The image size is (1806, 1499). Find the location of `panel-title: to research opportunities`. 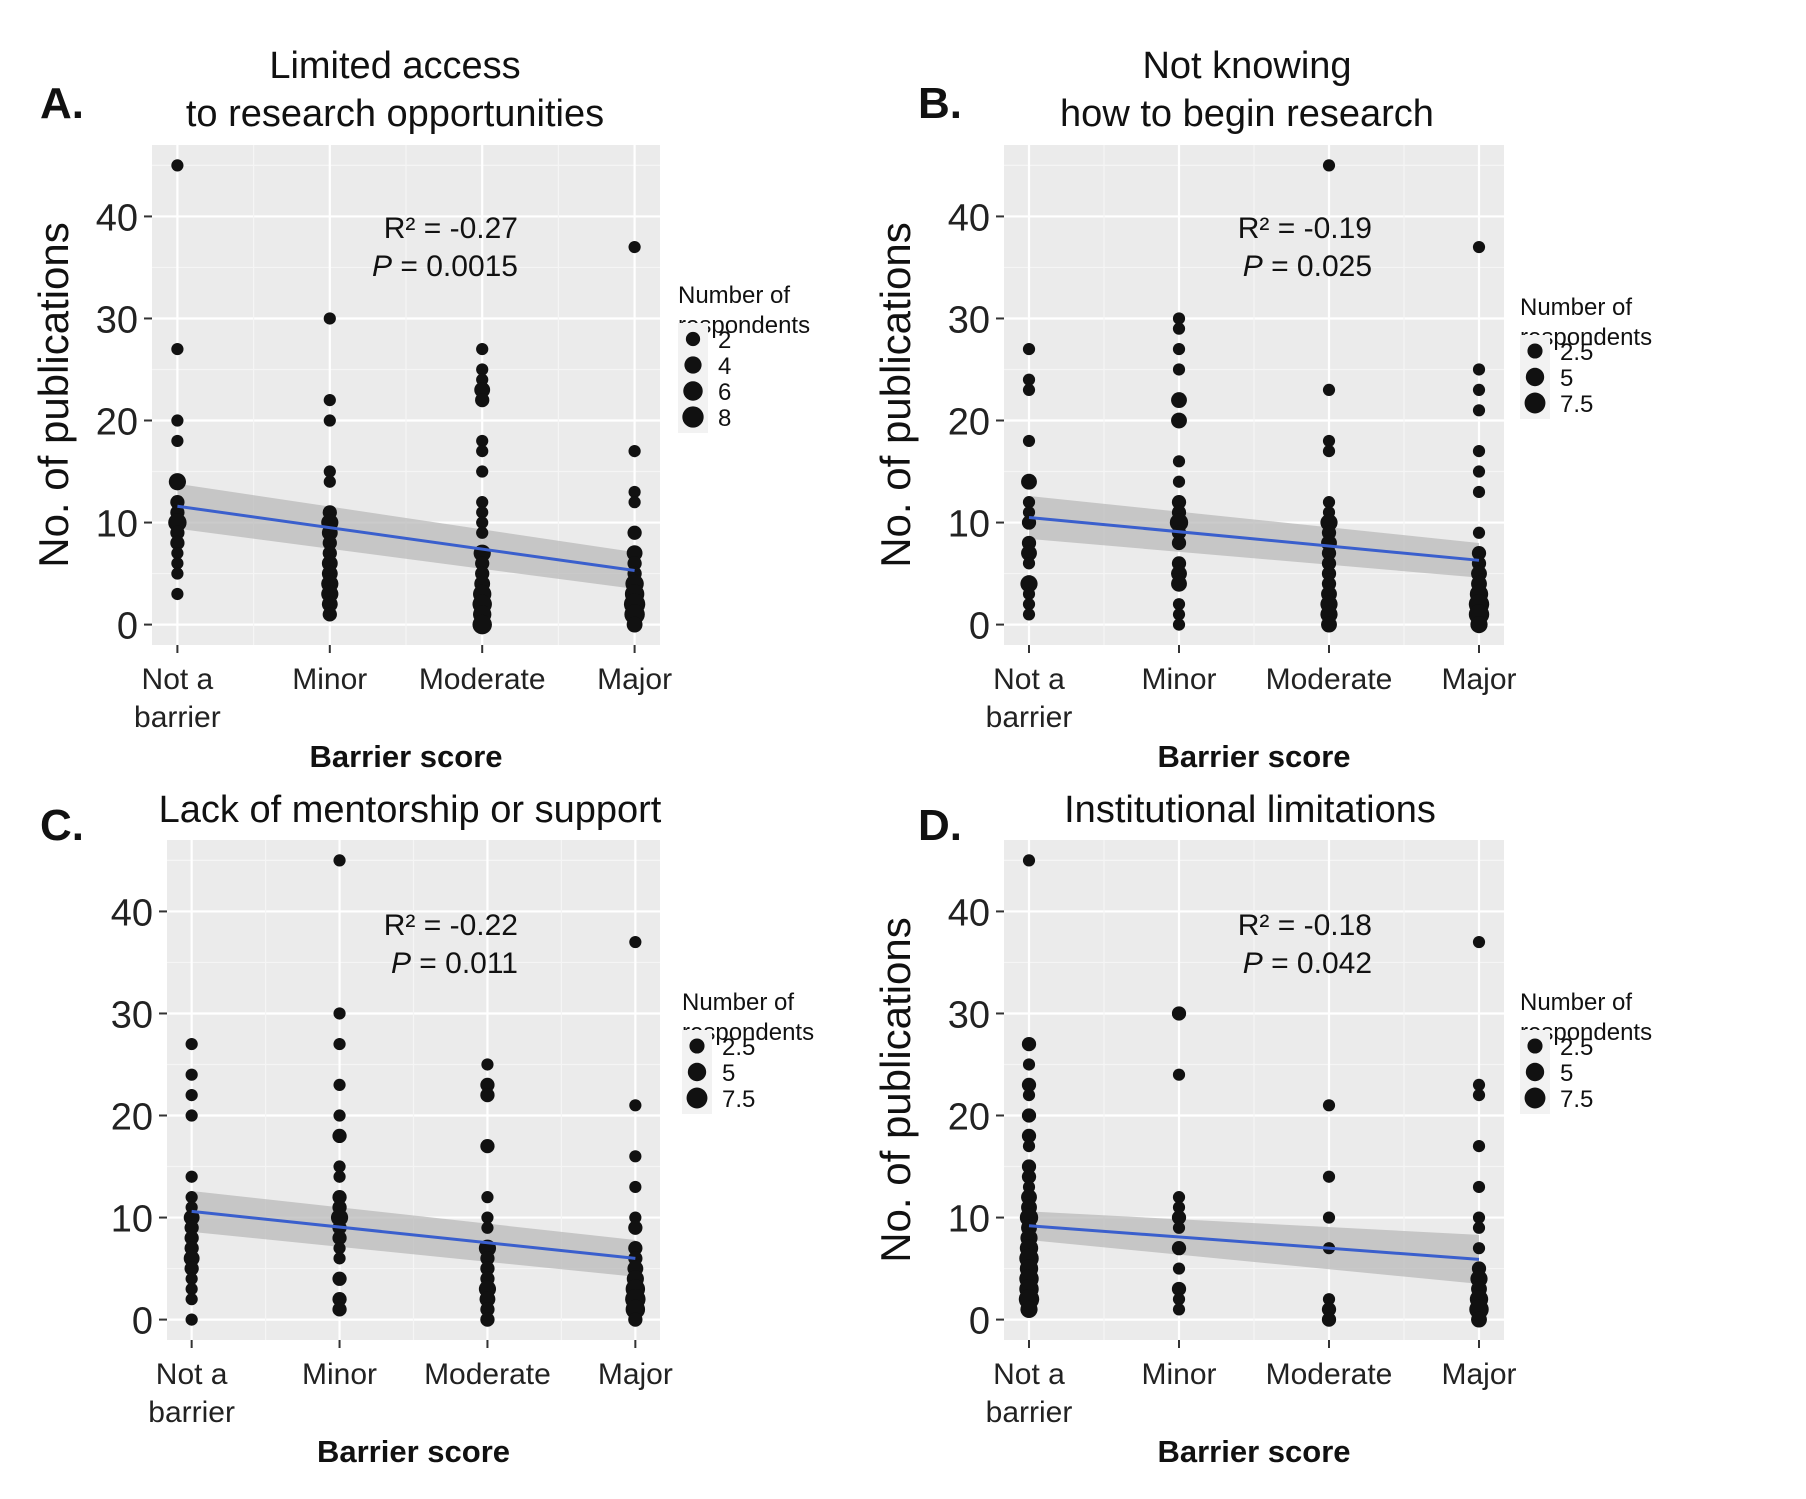

panel-title: to research opportunities is located at coordinates (395, 114).